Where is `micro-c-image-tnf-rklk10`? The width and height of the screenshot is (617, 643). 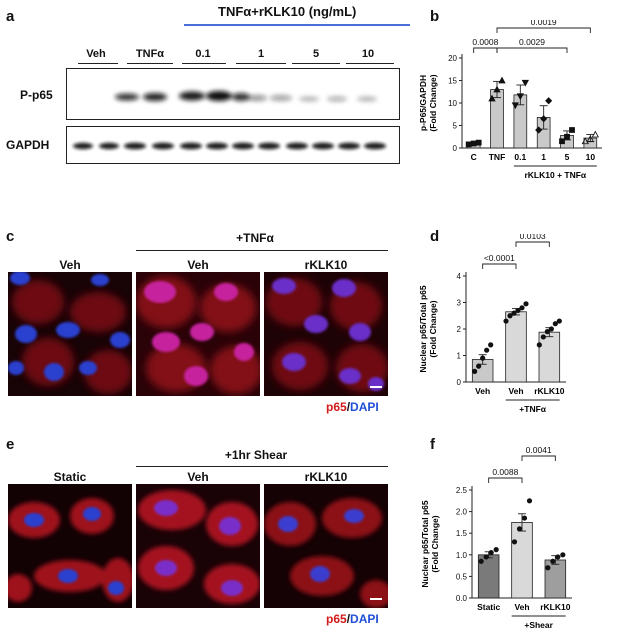
micro-c-image-tnf-rklk10 is located at coordinates (326, 334).